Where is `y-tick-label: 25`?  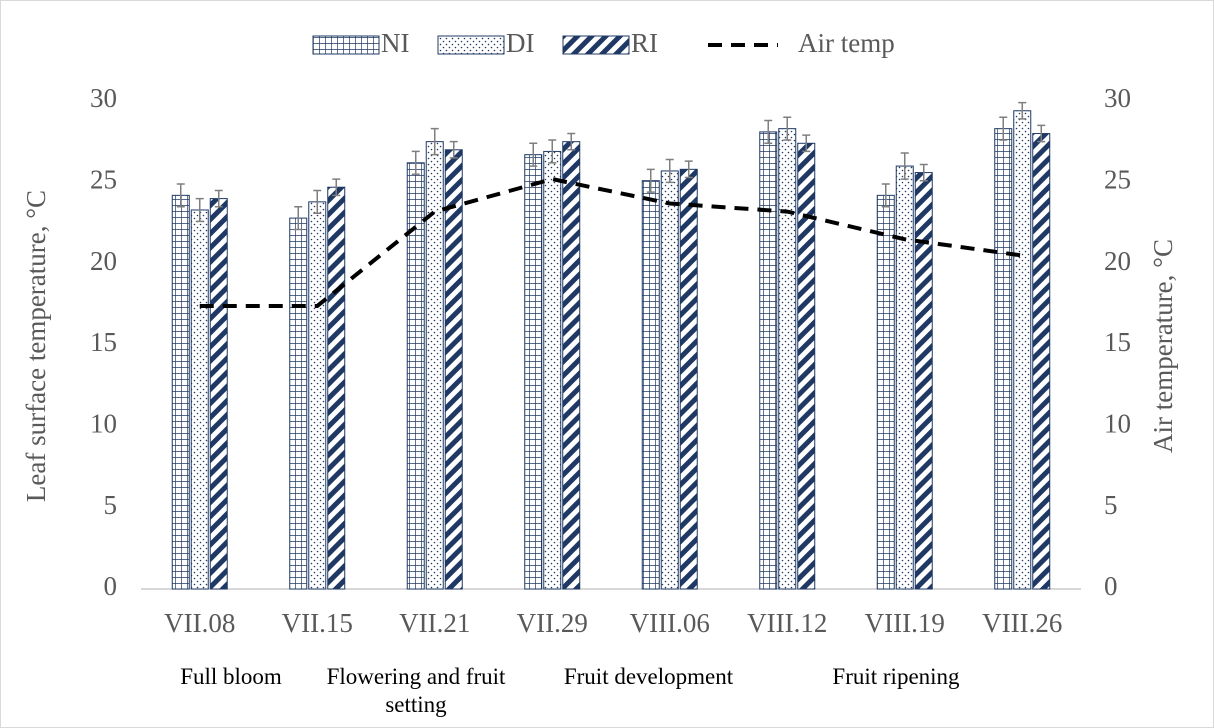
y-tick-label: 25 is located at coordinates (103, 180).